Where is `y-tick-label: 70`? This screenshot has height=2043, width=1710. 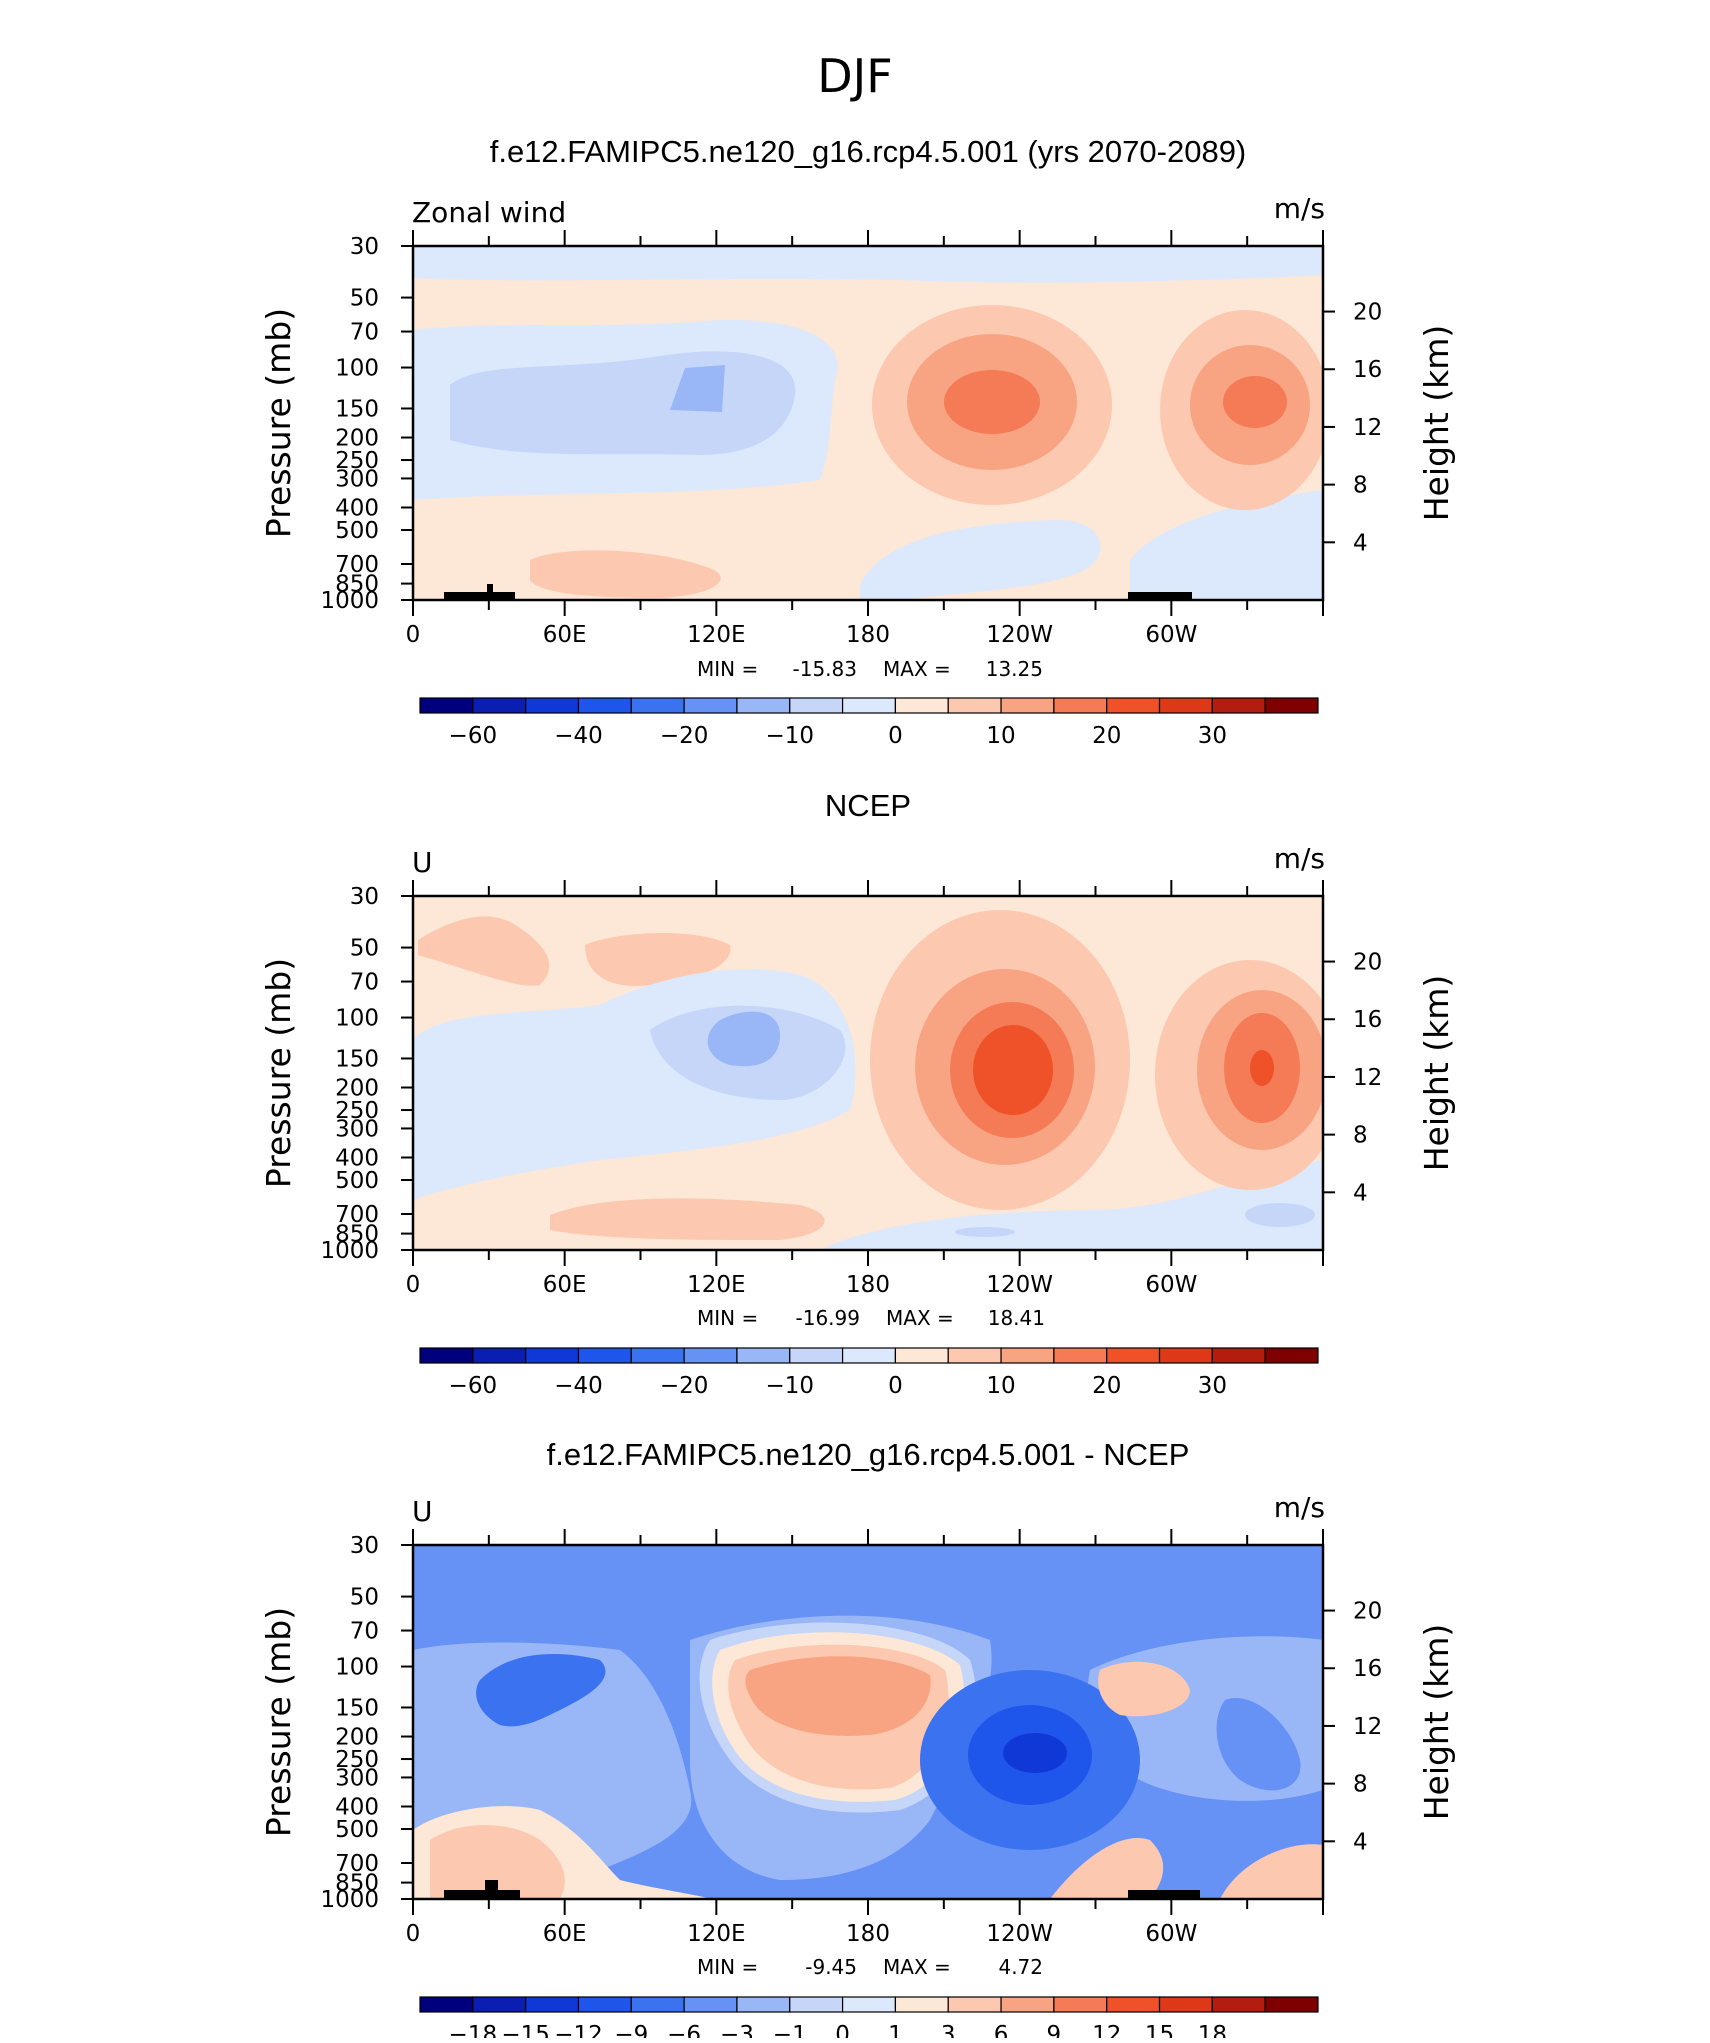 y-tick-label: 70 is located at coordinates (364, 333).